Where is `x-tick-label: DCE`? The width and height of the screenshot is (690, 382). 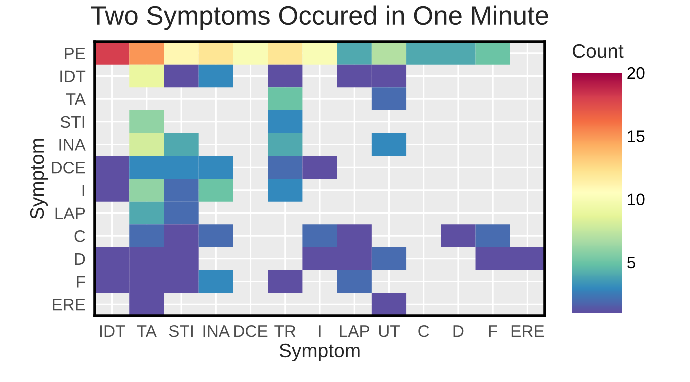 x-tick-label: DCE is located at coordinates (251, 331).